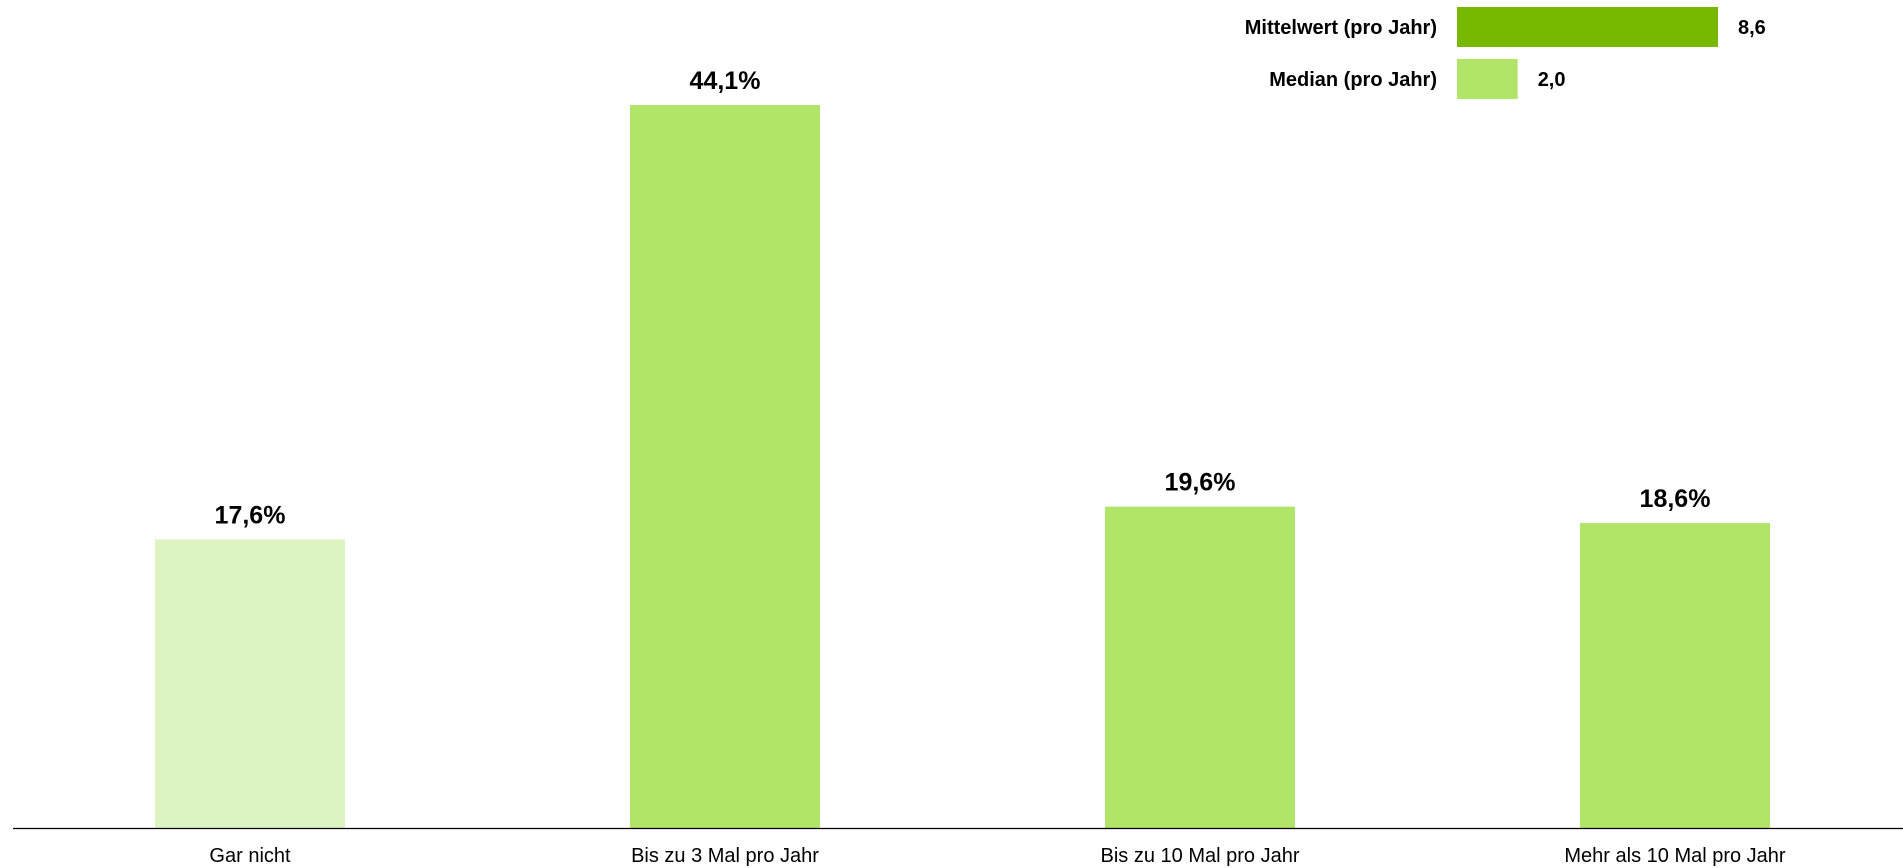 This screenshot has width=1903, height=868. I want to click on summary-label: Mittelwert (pro Jahr), so click(1341, 28).